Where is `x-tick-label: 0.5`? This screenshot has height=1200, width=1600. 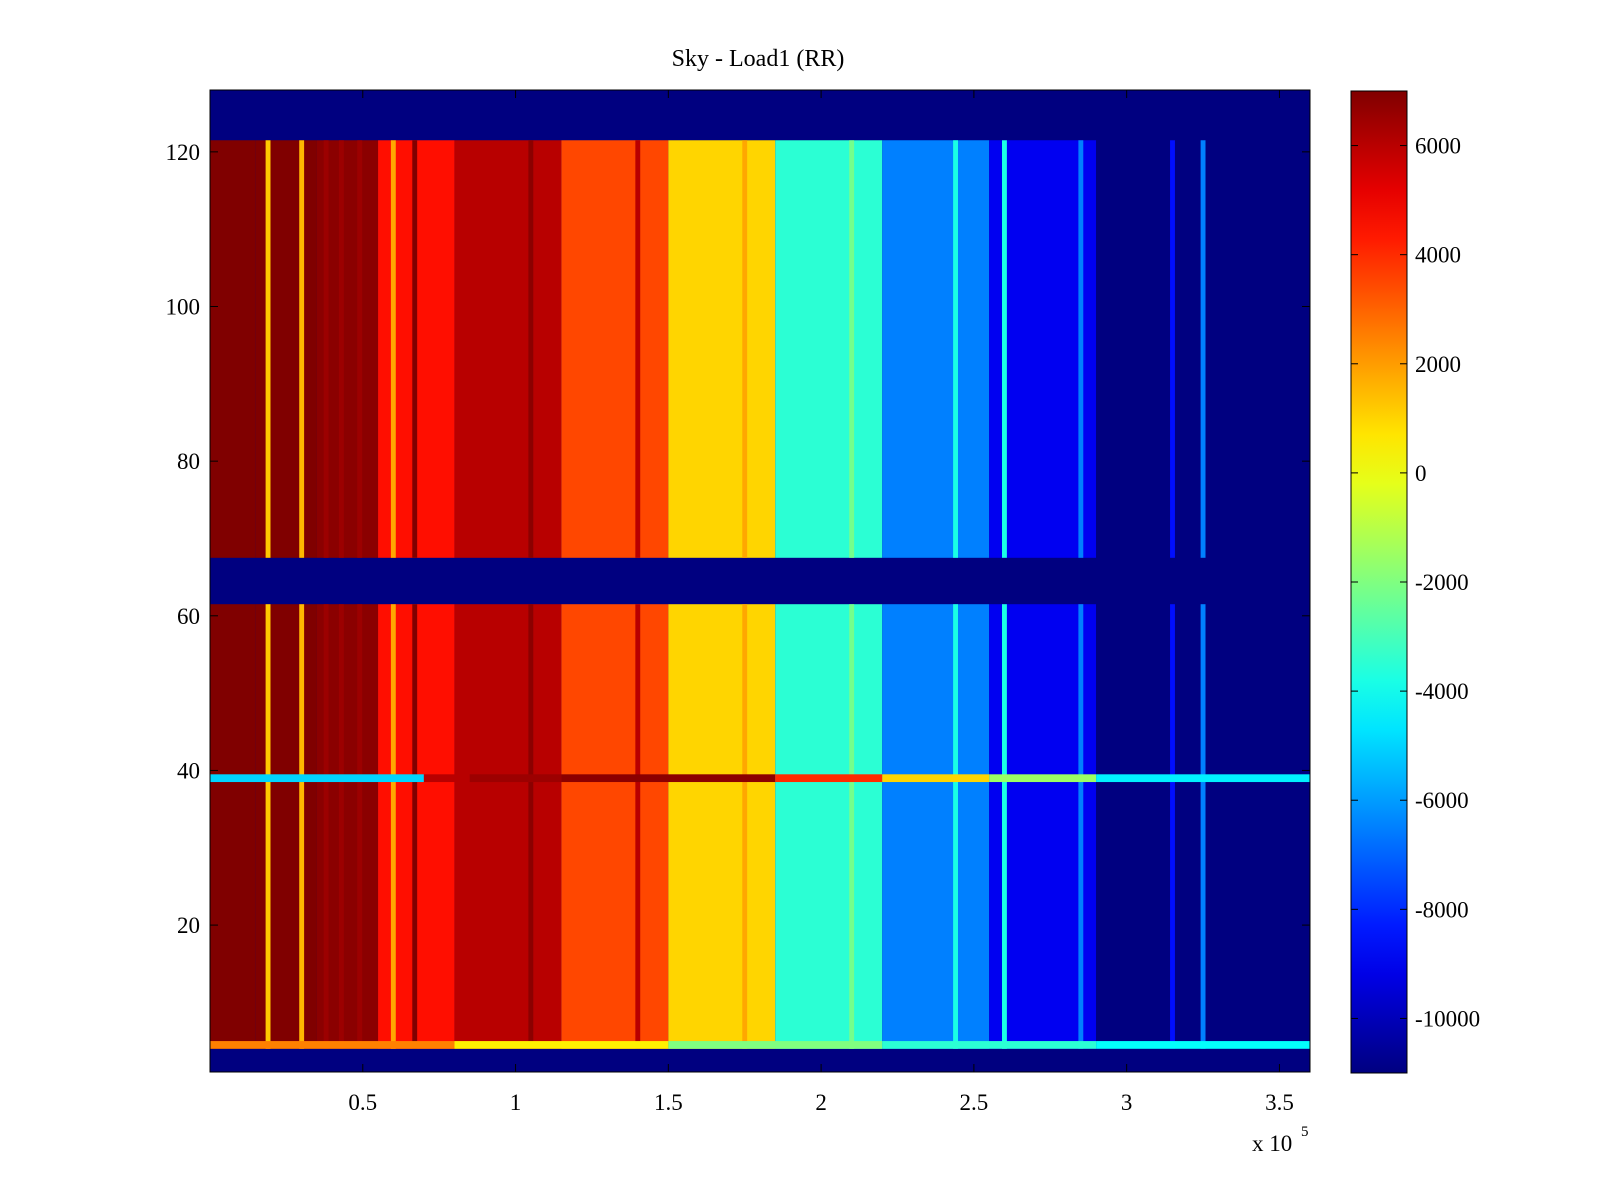
x-tick-label: 0.5 is located at coordinates (362, 1102).